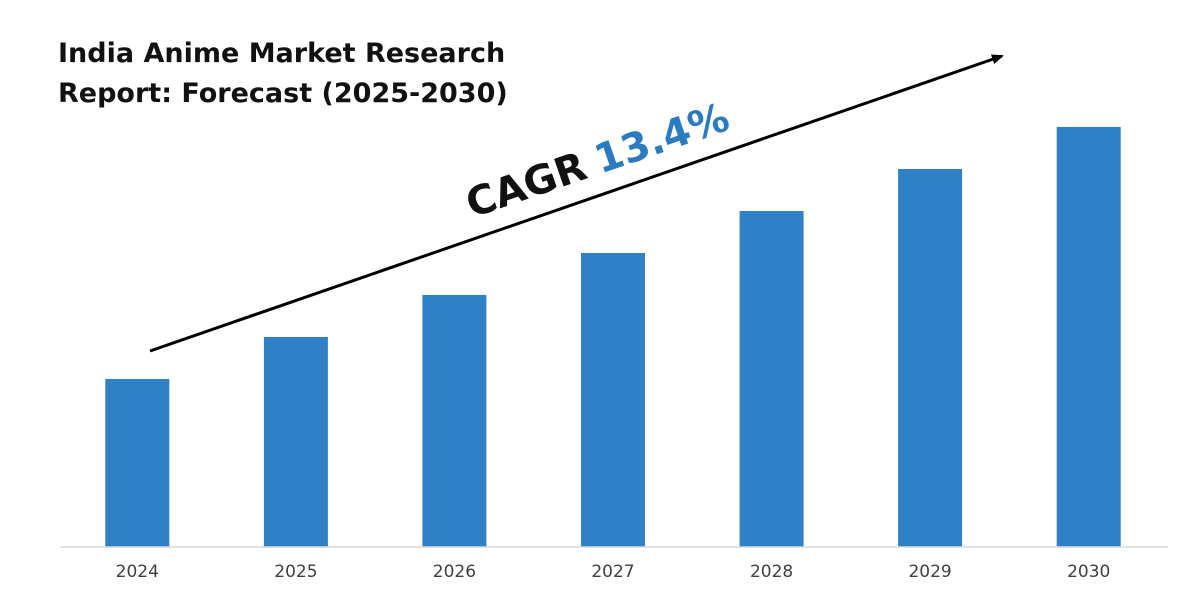  I want to click on x-tick-label-2026: 2026, so click(454, 572).